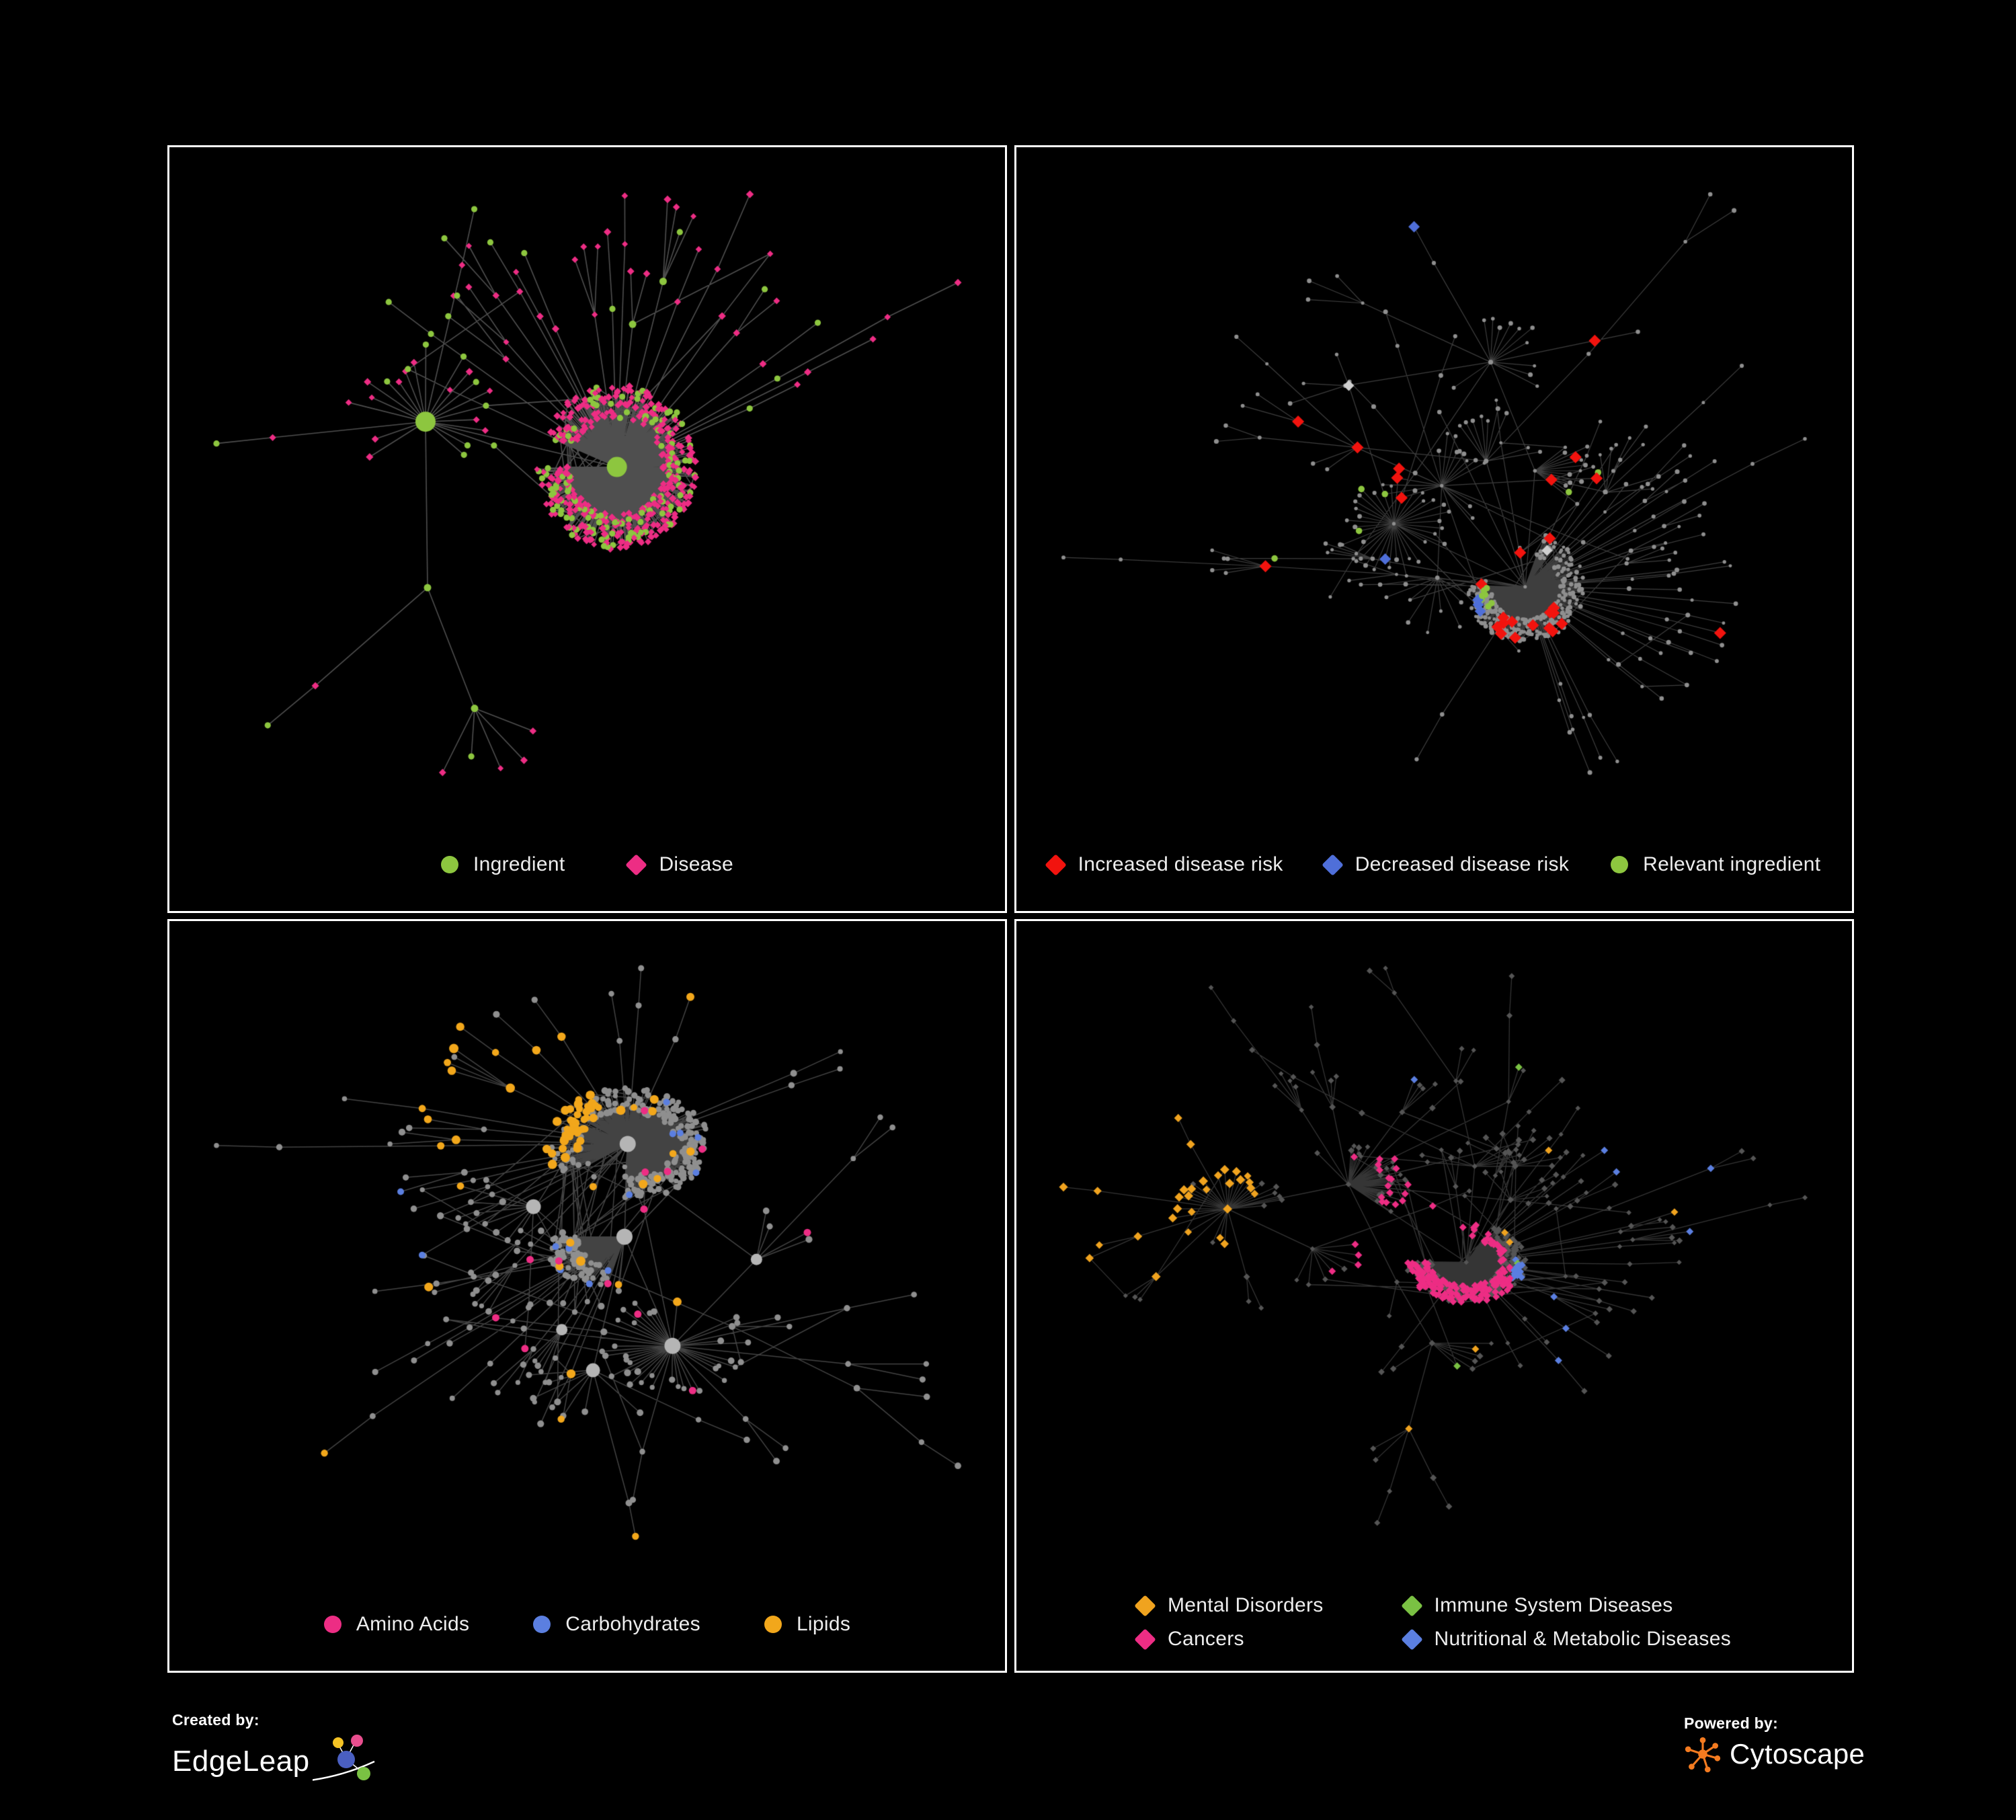 The width and height of the screenshot is (2016, 1820). I want to click on legend-label-disease: Disease, so click(696, 864).